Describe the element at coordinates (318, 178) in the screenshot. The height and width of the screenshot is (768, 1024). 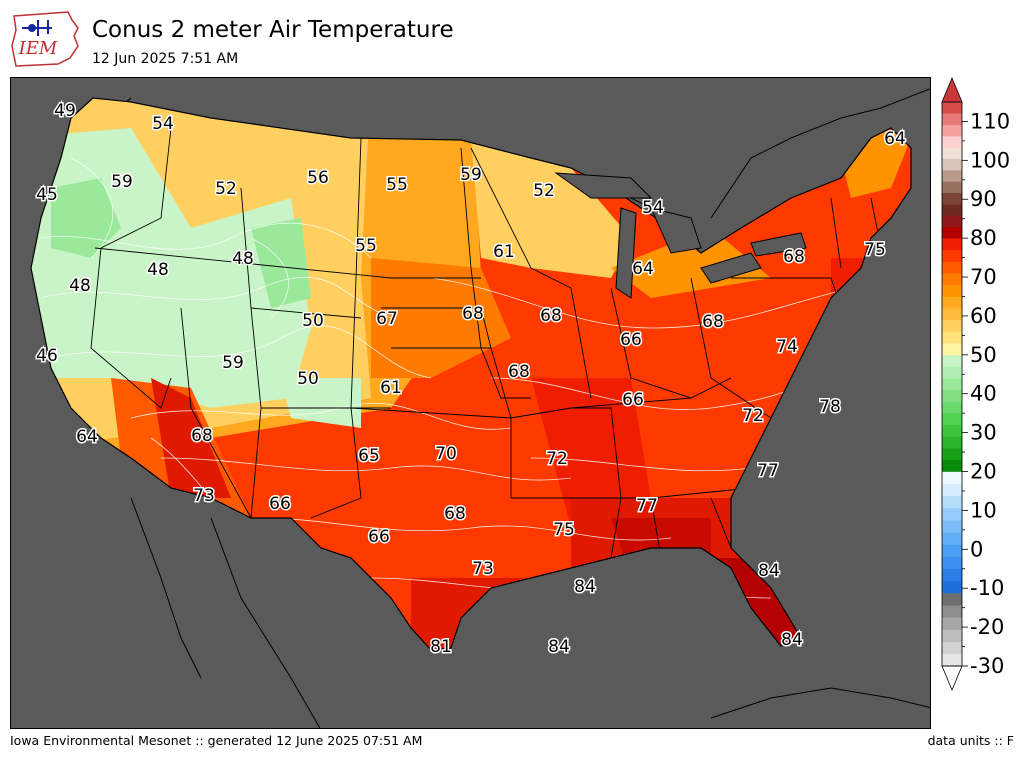
I see `station-temp-label: 56` at that location.